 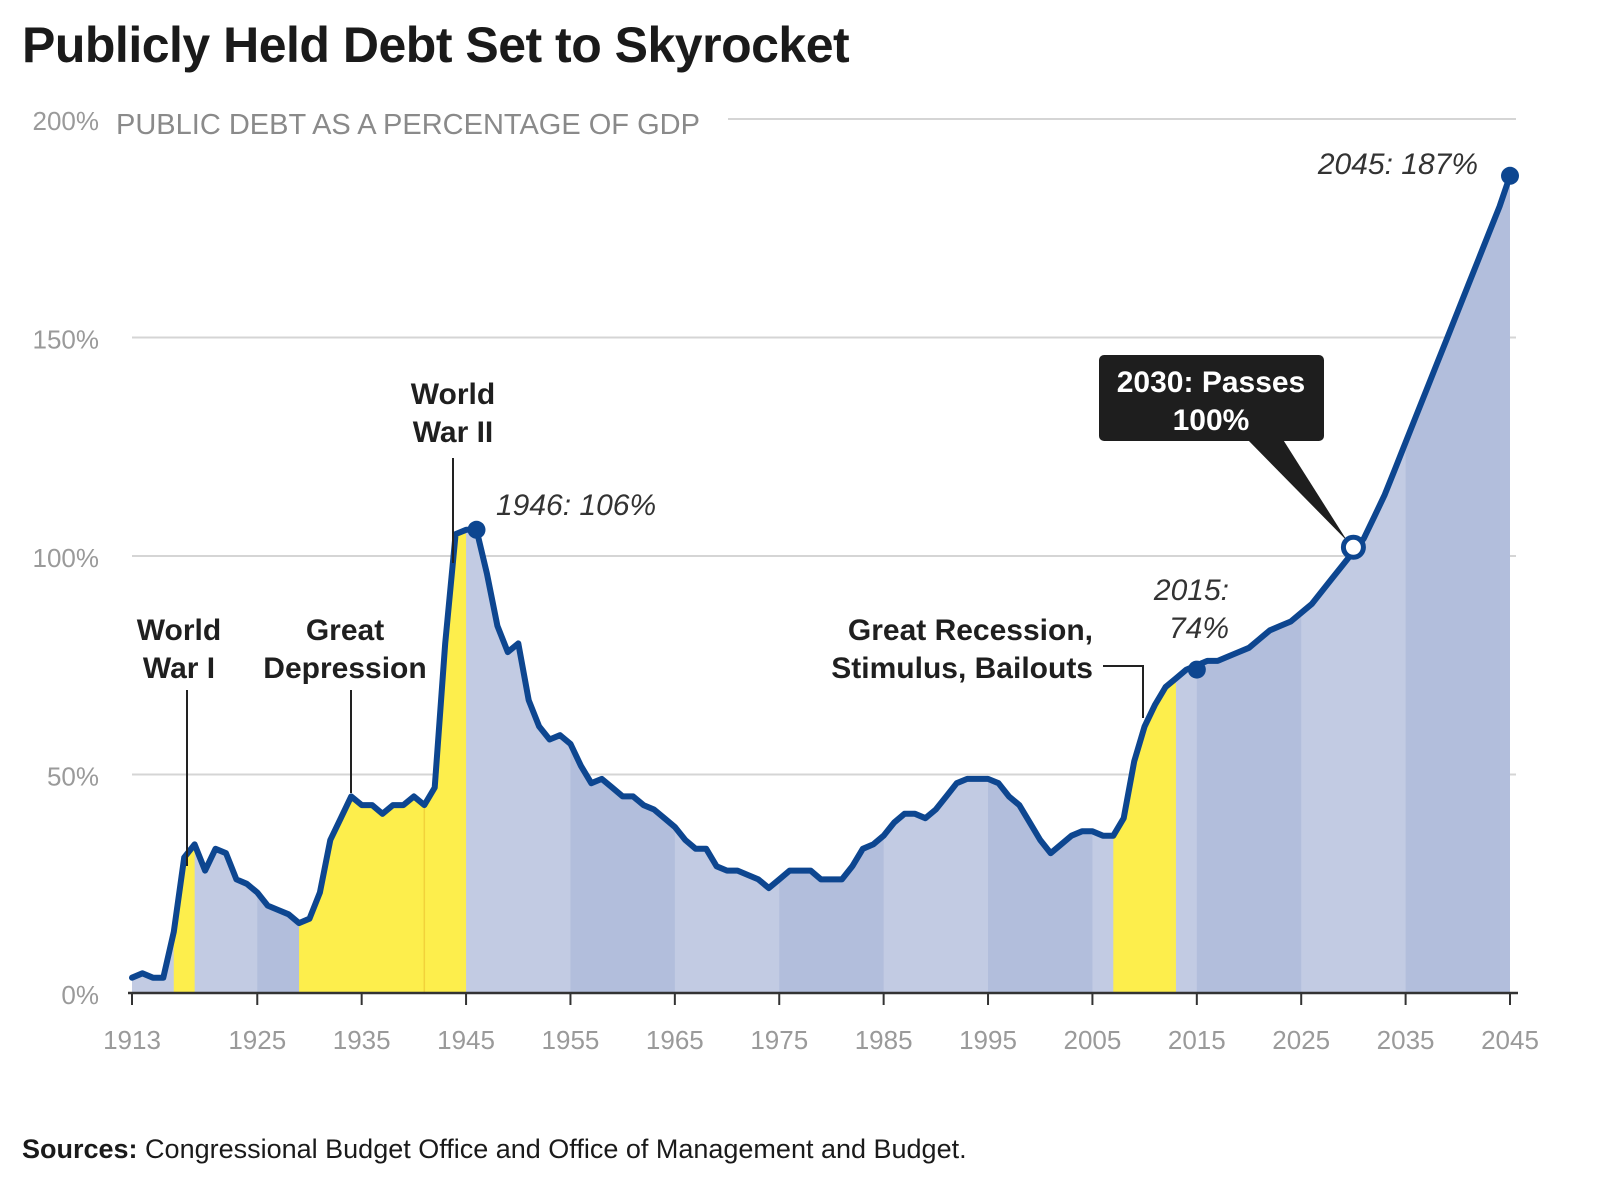 What do you see at coordinates (1353, 547) in the screenshot?
I see `data-point-2030` at bounding box center [1353, 547].